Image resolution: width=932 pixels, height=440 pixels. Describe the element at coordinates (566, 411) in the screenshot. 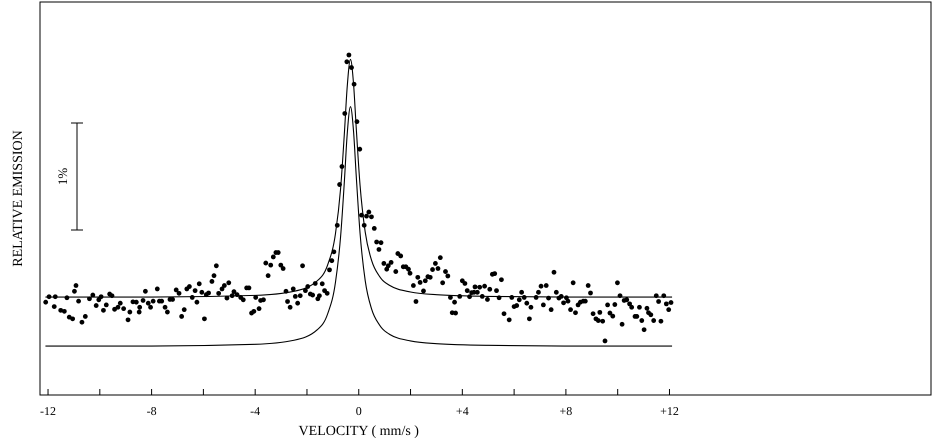

I see `x-tick-label: +8` at that location.